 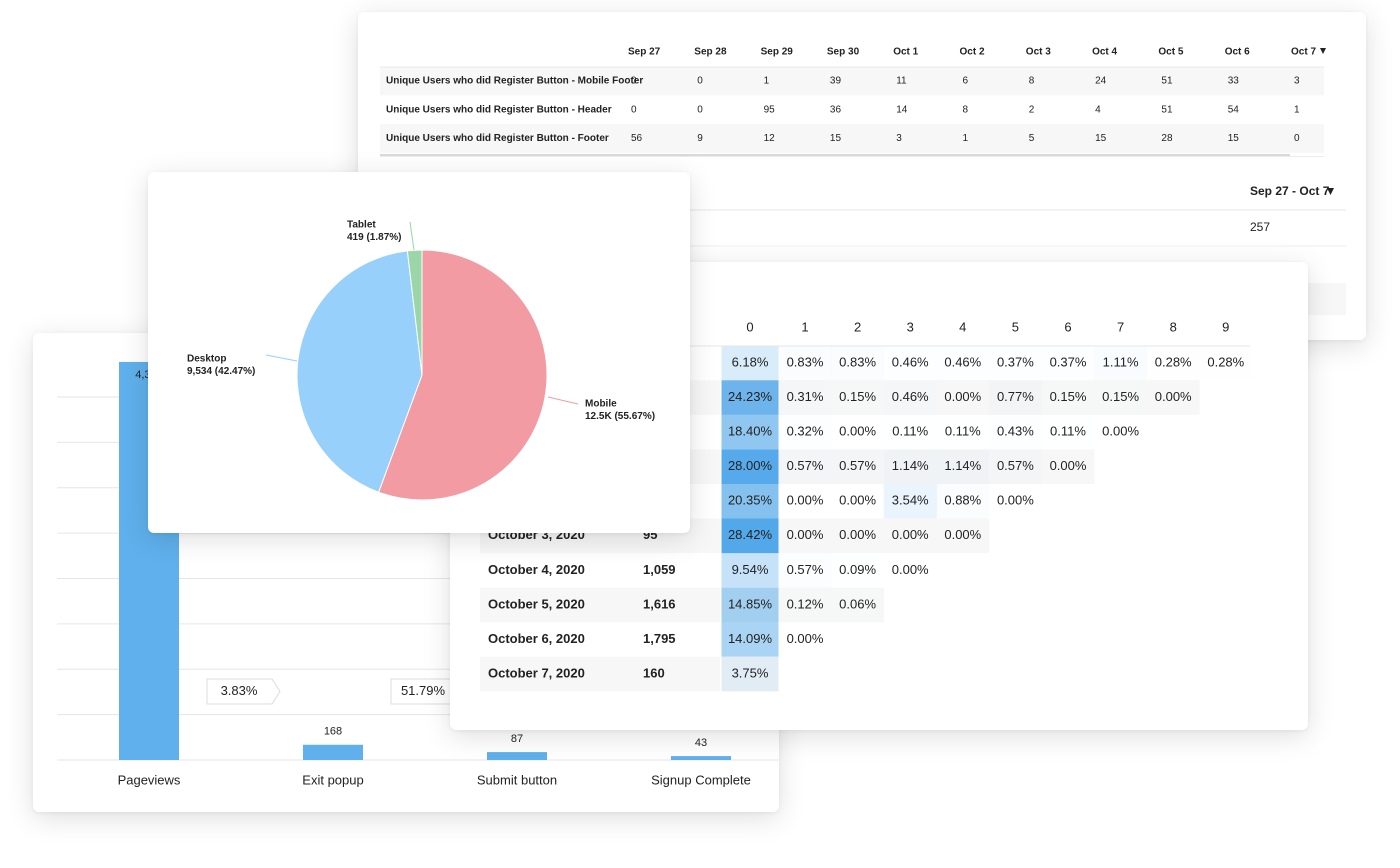 I want to click on cell-value: 51, so click(x=1167, y=109).